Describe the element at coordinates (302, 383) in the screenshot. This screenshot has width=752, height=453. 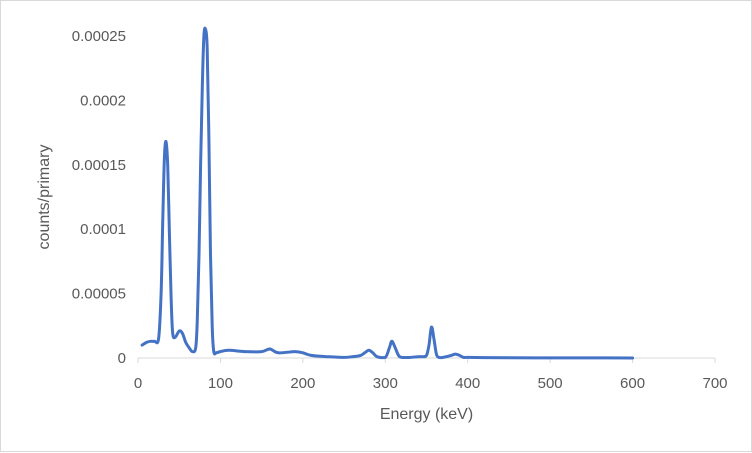
I see `x-tick-label: 200` at that location.